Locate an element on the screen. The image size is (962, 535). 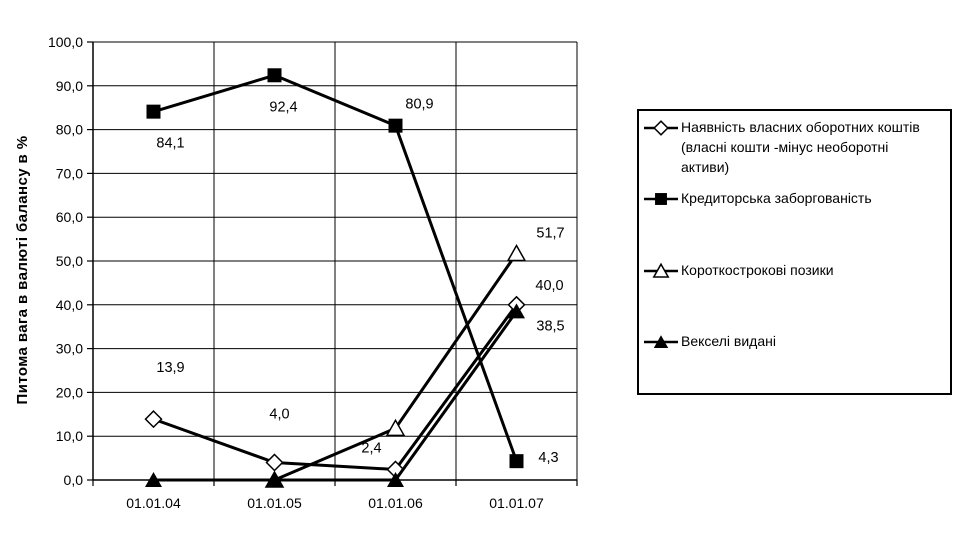
point-label: 40,0 is located at coordinates (549, 286).